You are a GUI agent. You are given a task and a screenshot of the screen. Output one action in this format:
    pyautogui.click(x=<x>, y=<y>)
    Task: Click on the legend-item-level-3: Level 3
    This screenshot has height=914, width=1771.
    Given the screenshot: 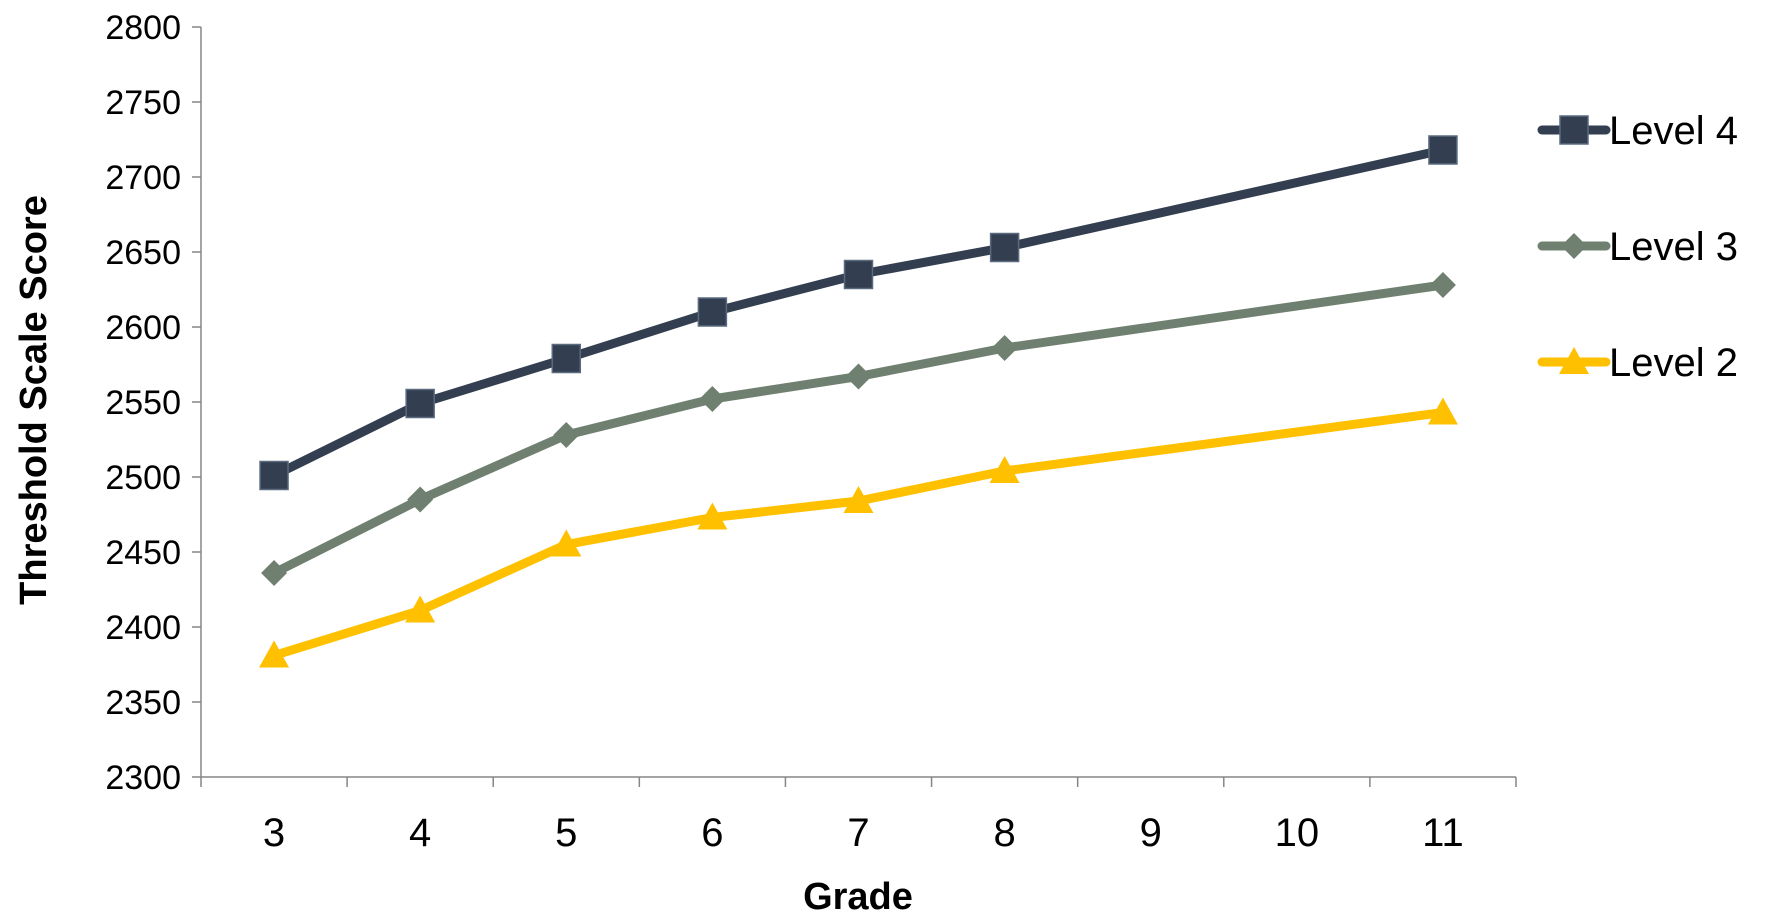 What is the action you would take?
    pyautogui.click(x=1637, y=247)
    